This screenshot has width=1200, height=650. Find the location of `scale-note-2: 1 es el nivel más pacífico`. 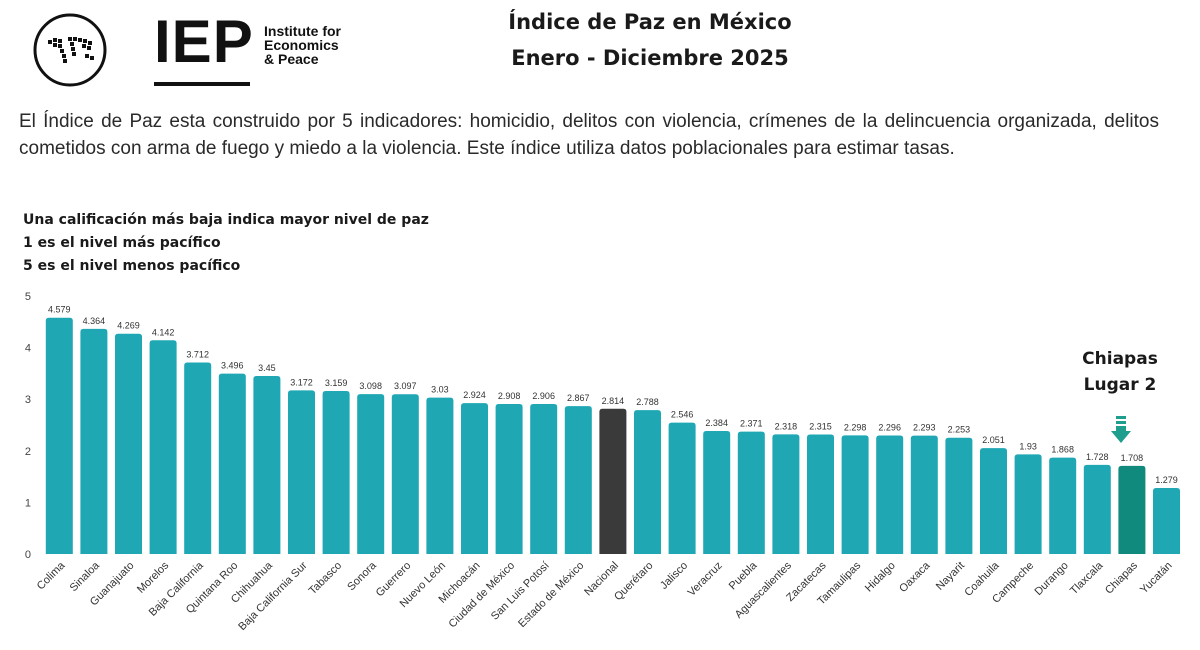

scale-note-2: 1 es el nivel más pacífico is located at coordinates (122, 243).